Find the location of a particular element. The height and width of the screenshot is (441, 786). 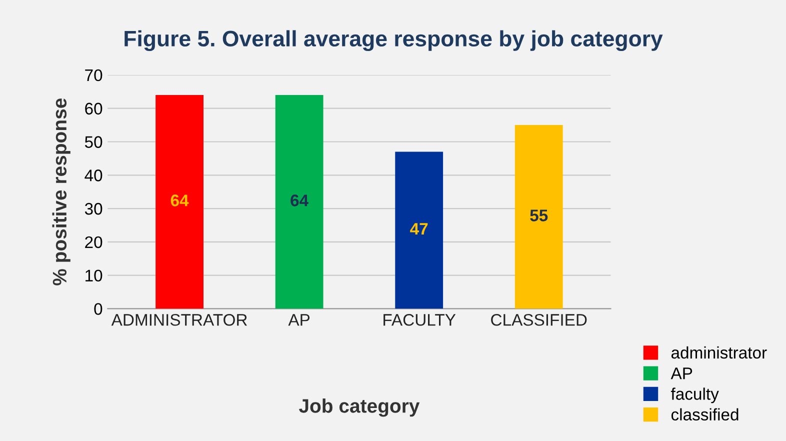

y-tick-label: 70 is located at coordinates (93, 75).